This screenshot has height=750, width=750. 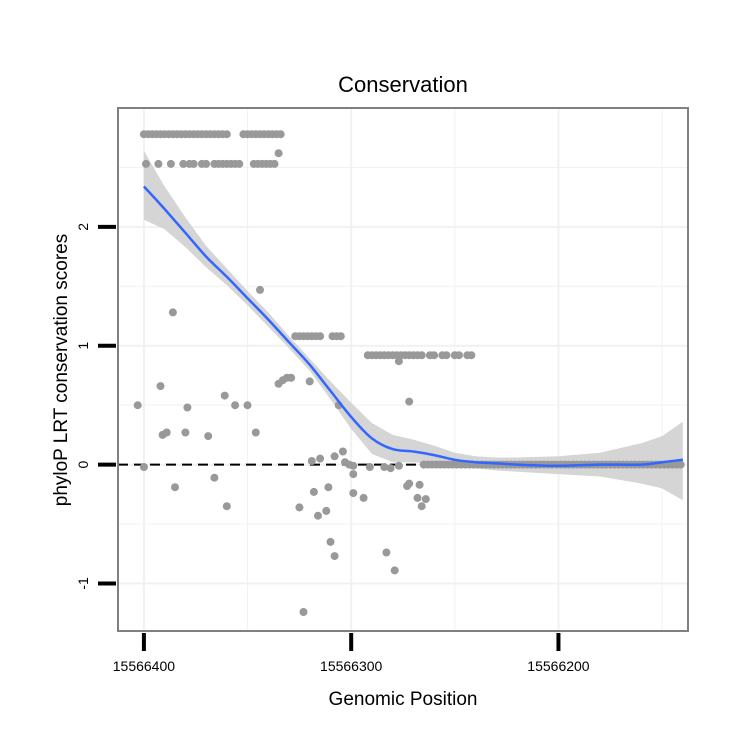 What do you see at coordinates (61, 370) in the screenshot?
I see `y-axis-label: phyloP LRT conservation scores` at bounding box center [61, 370].